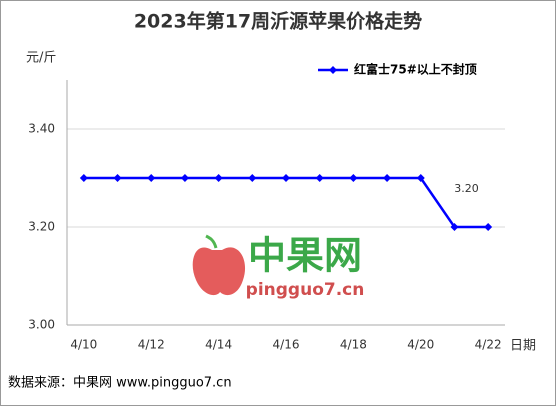 This screenshot has width=556, height=410. What do you see at coordinates (41, 227) in the screenshot?
I see `y-tick-label: 3.20` at bounding box center [41, 227].